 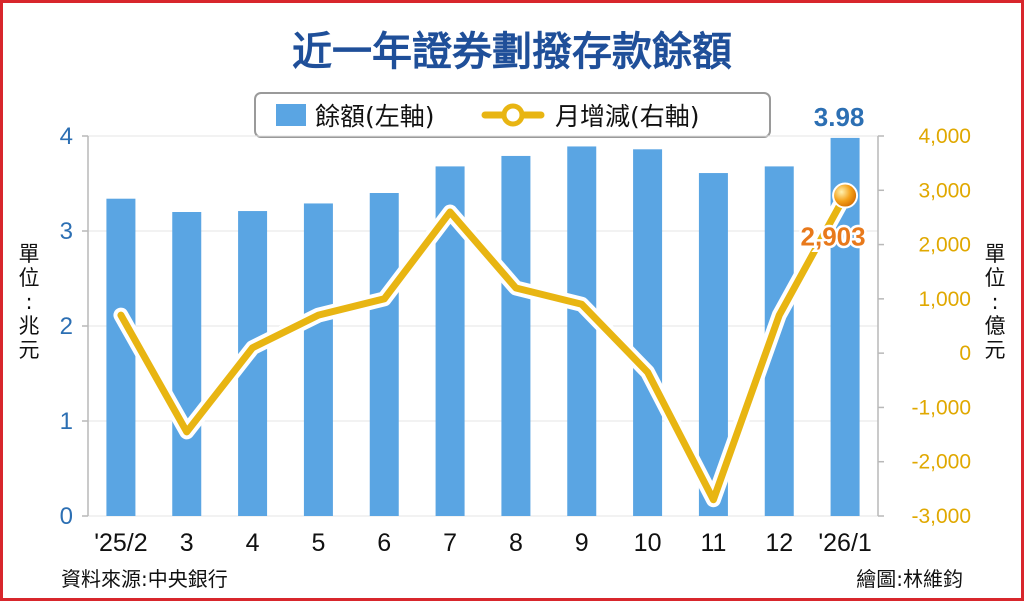 What do you see at coordinates (120, 543) in the screenshot?
I see `x-tick-label: '25/2` at bounding box center [120, 543].